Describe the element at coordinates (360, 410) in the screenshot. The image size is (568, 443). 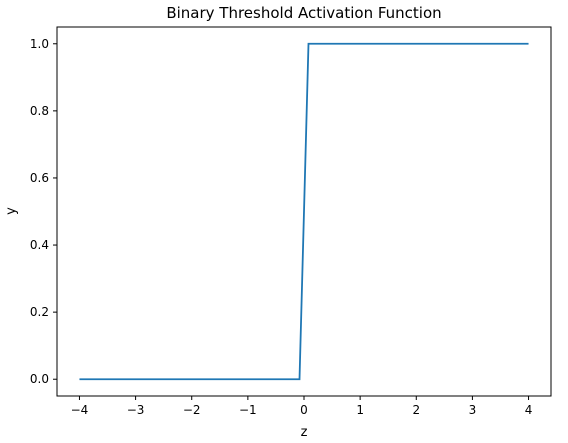
I see `x-tick-label: 1` at that location.